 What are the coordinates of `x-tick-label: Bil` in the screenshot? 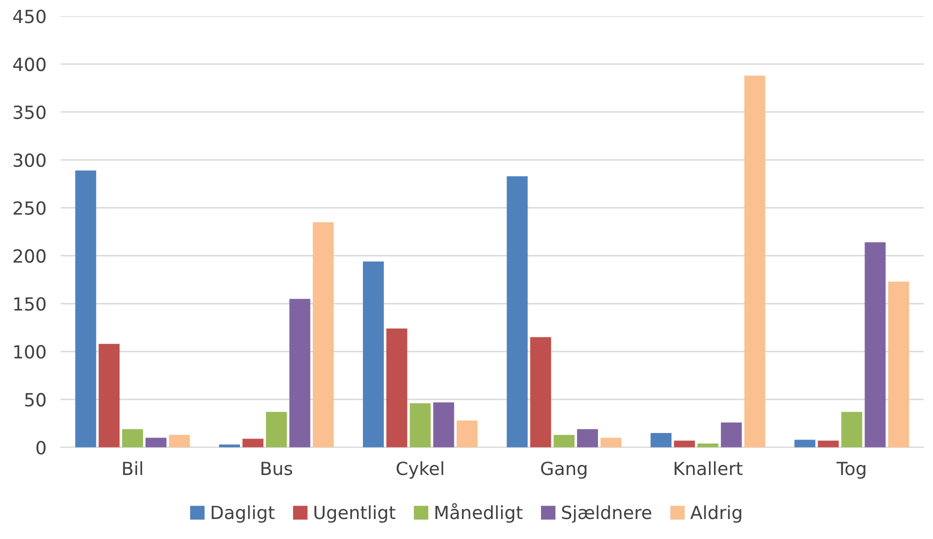 It's located at (132, 468).